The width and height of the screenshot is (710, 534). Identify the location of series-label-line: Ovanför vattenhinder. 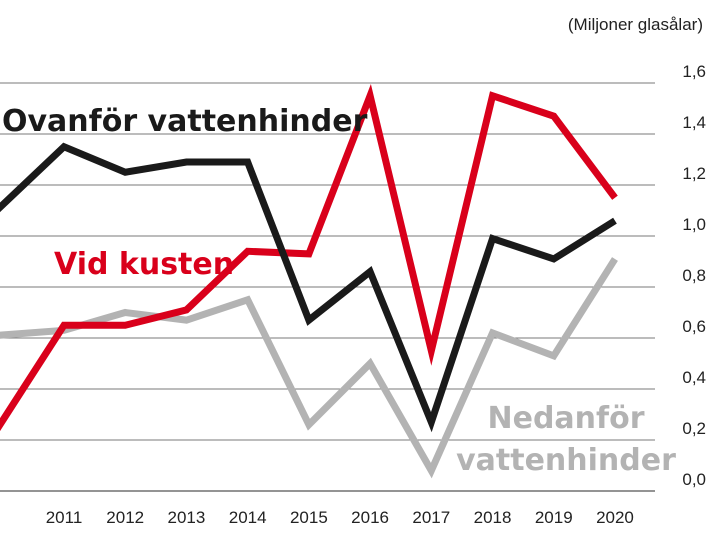
(185, 121).